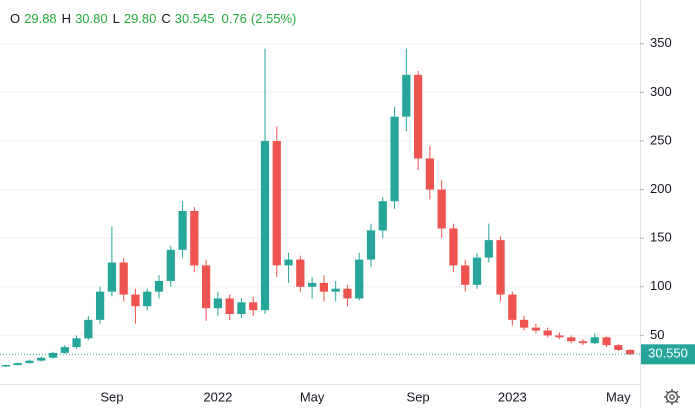 The height and width of the screenshot is (408, 695). What do you see at coordinates (140, 18) in the screenshot?
I see `readout-value: 29.80` at bounding box center [140, 18].